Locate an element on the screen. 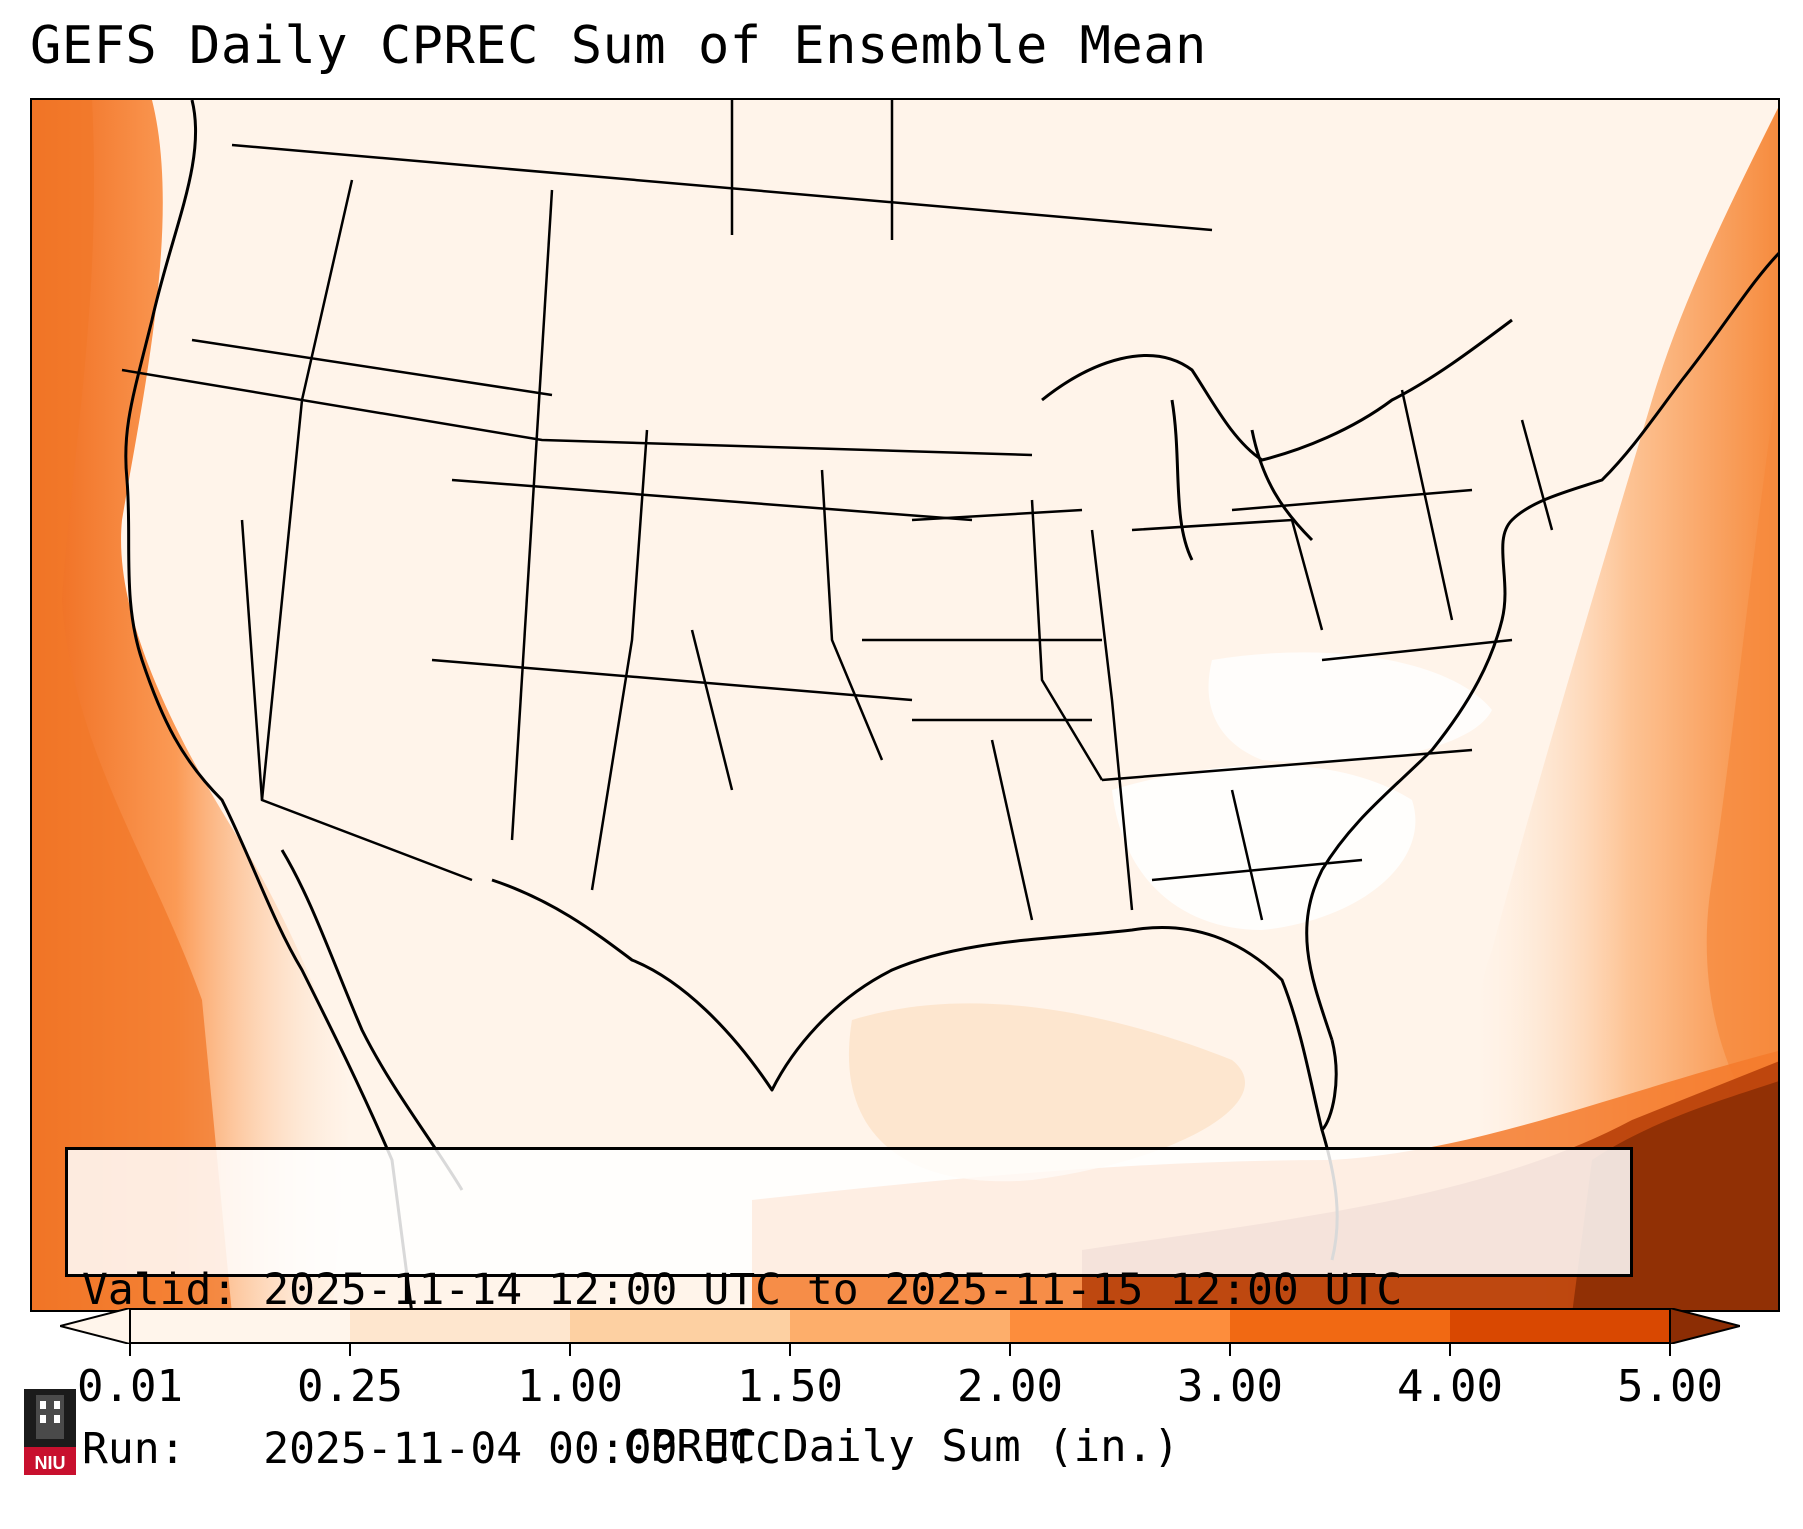 The width and height of the screenshot is (1803, 1529). run-time-text: Run: 2025-11-04 00:00 UTC is located at coordinates (431, 1449).